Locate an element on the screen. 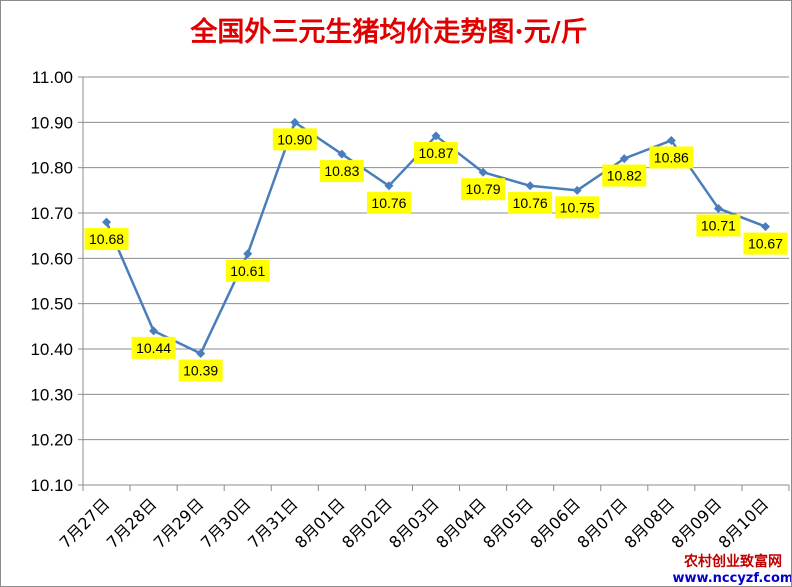 The height and width of the screenshot is (587, 792). watermark: 农村创业致富网 www.nccyzf.com is located at coordinates (732, 569).